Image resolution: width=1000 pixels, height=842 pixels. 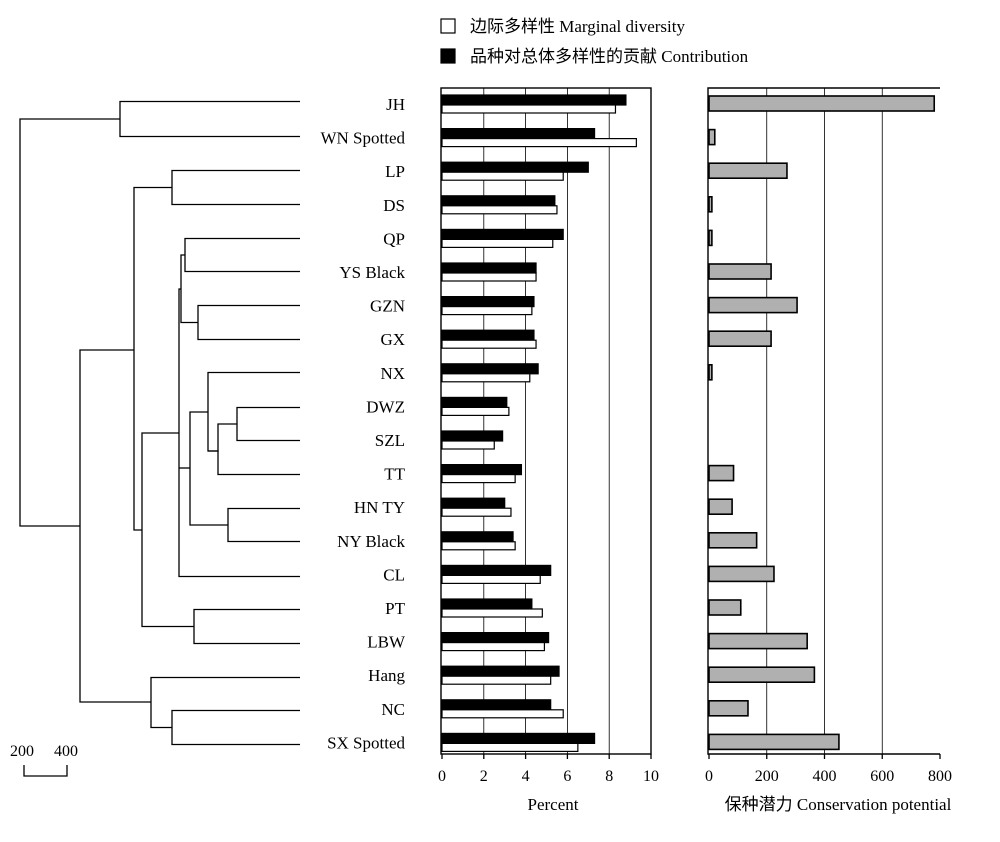 I want to click on percent-tick-label: 6, so click(x=567, y=776).